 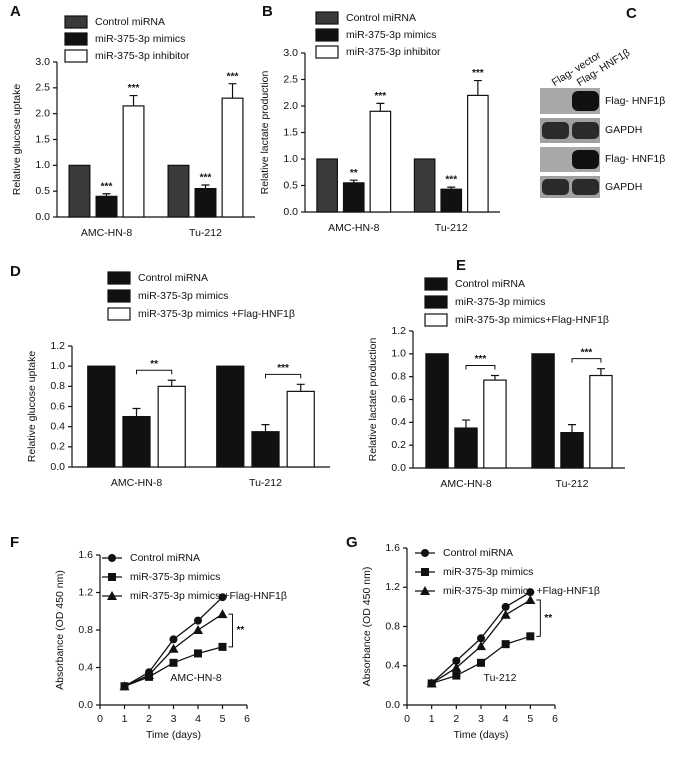 I want to click on y-tick-label: 3.0, so click(x=42, y=62).